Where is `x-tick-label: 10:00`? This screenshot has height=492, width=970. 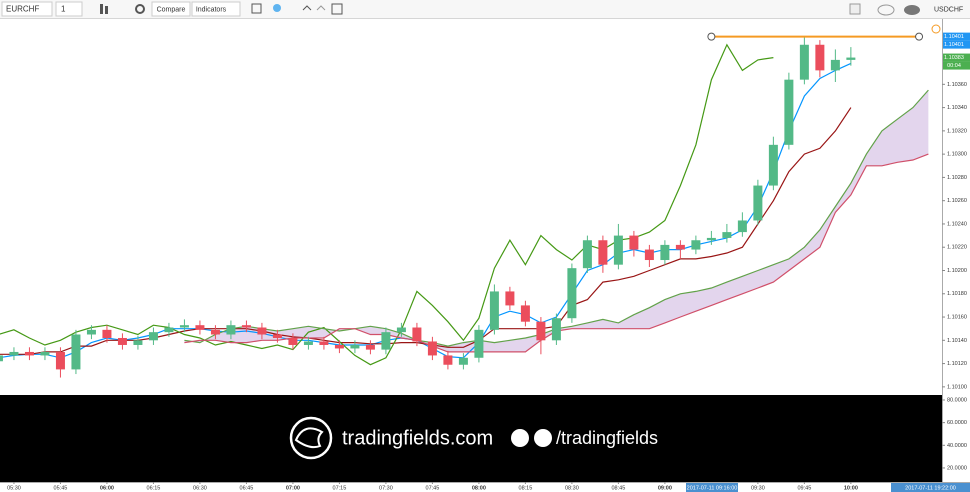
x-tick-label: 10:00 is located at coordinates (851, 488).